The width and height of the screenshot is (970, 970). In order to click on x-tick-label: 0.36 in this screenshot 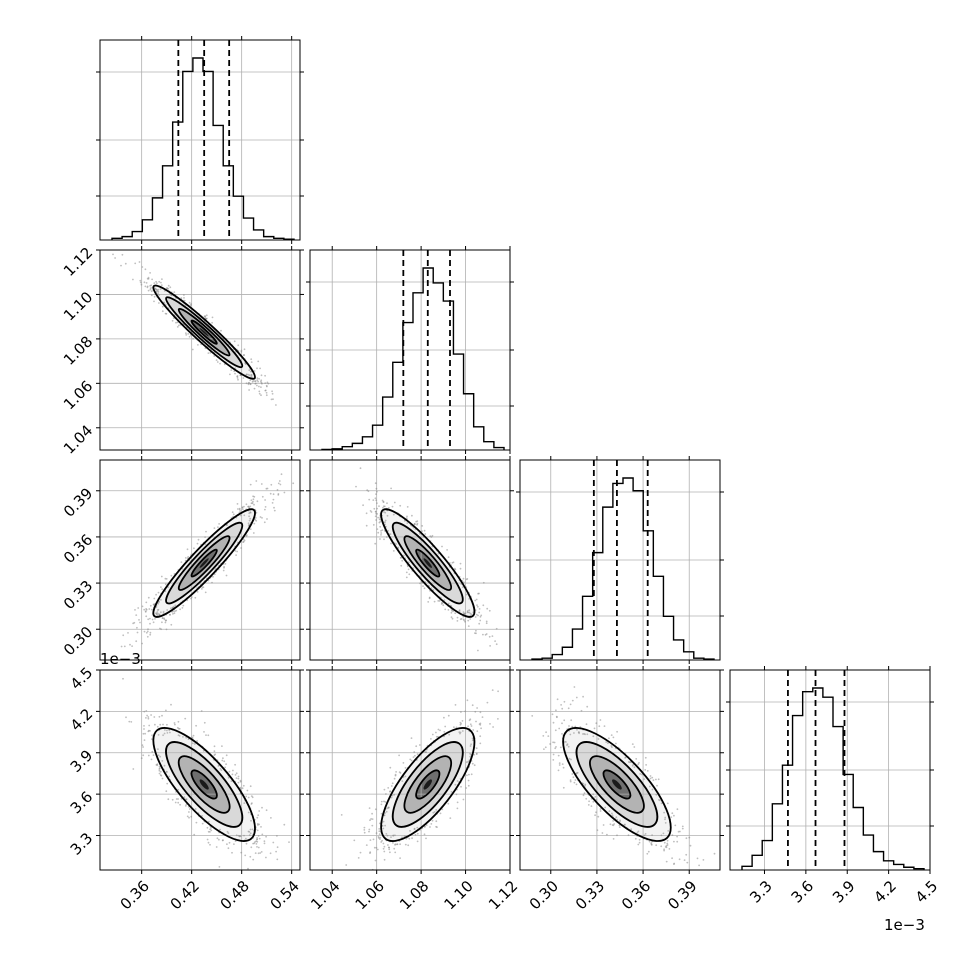, I will do `click(135, 895)`.